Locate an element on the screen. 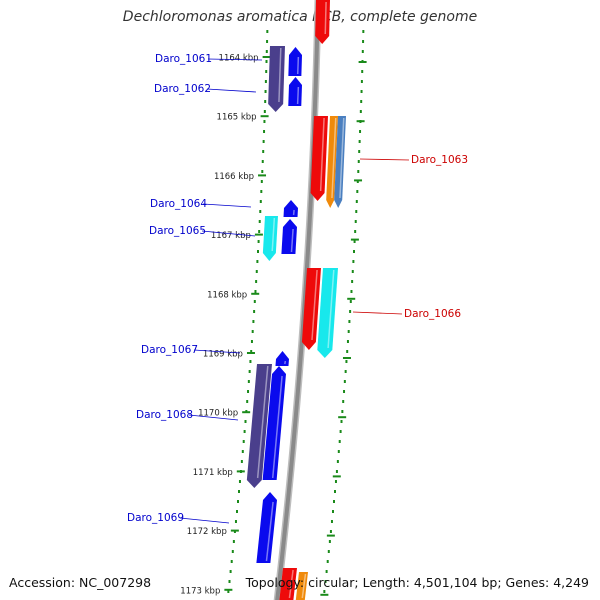 This screenshot has height=600, width=600. gene-label-daro-1064: Daro_1064 is located at coordinates (178, 204).